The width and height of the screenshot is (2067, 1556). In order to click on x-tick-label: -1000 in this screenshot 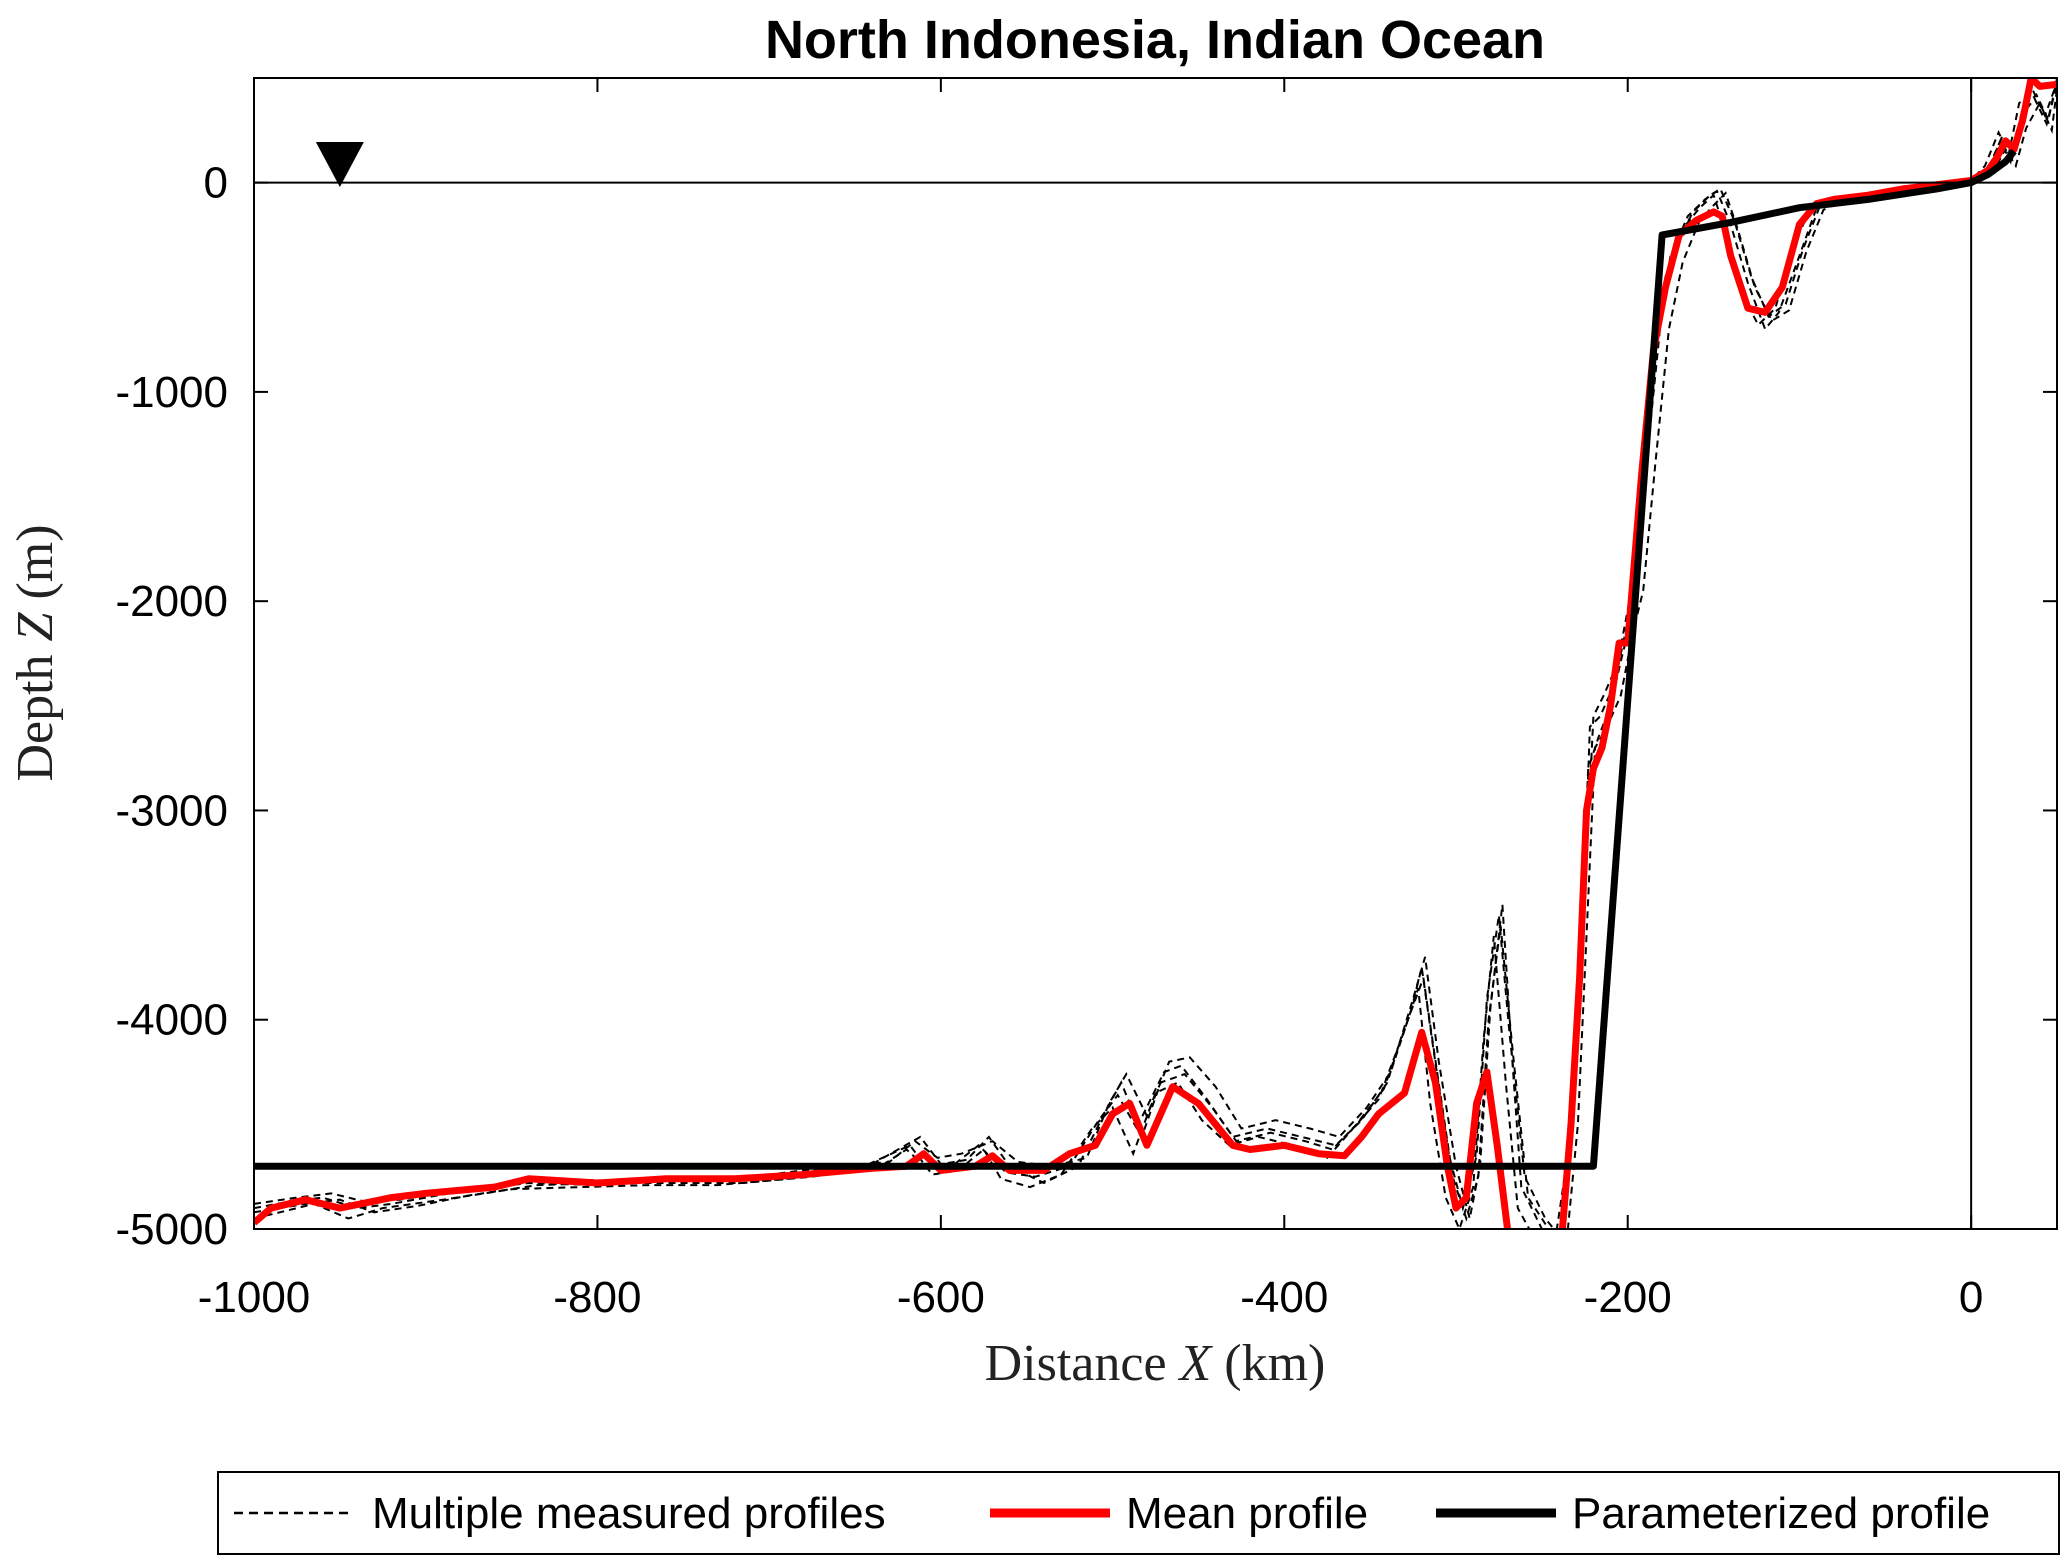, I will do `click(254, 1297)`.